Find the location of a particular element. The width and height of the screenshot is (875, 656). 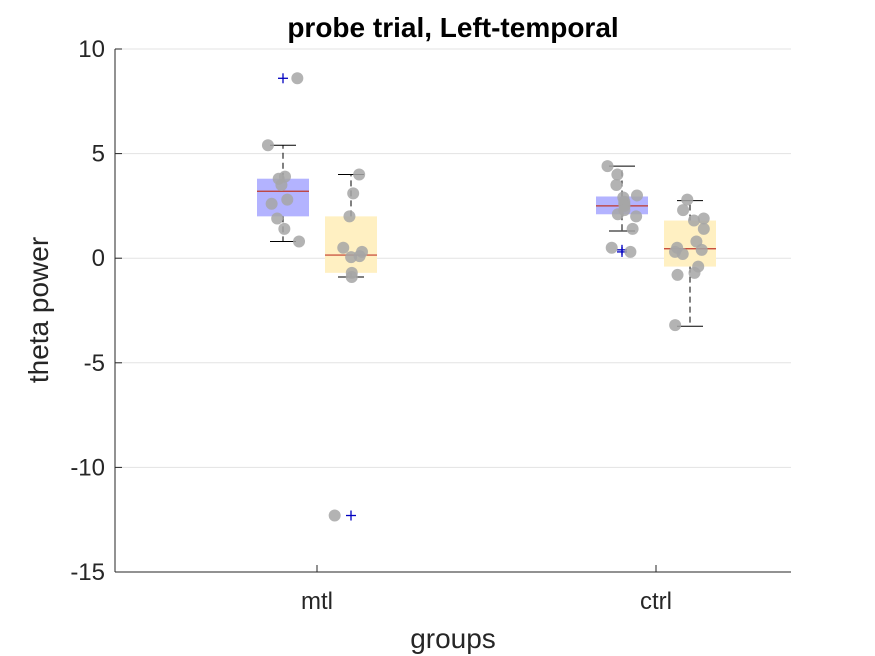

box-iqr is located at coordinates (351, 244).